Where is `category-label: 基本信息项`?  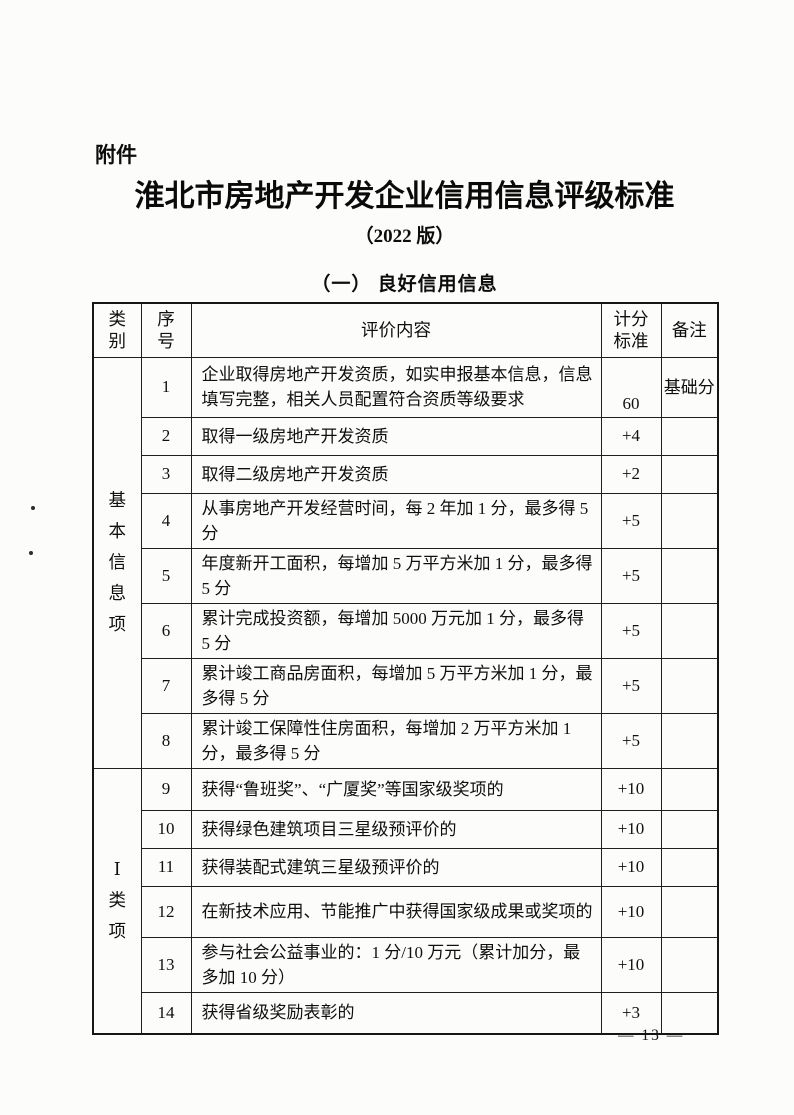
category-label: 基本信息项 is located at coordinates (117, 562).